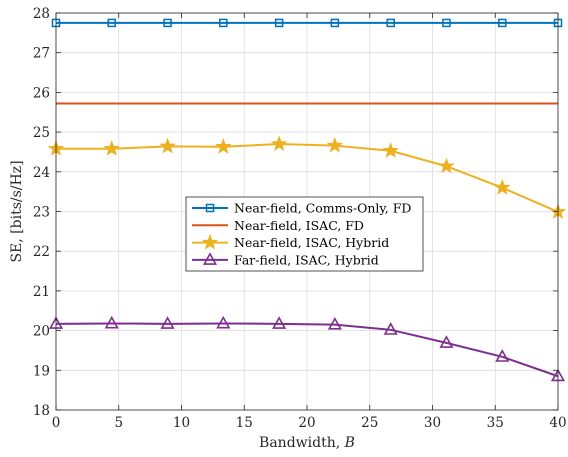 The image size is (568, 457). Describe the element at coordinates (41, 411) in the screenshot. I see `y-tick-label: 18` at that location.